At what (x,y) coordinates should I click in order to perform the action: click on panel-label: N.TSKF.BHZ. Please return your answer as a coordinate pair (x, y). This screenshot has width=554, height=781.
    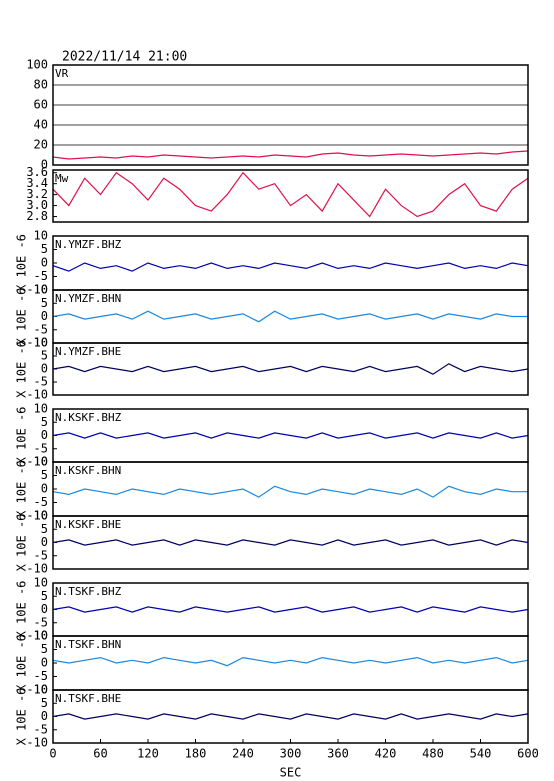
    Looking at the image, I should click on (88, 591).